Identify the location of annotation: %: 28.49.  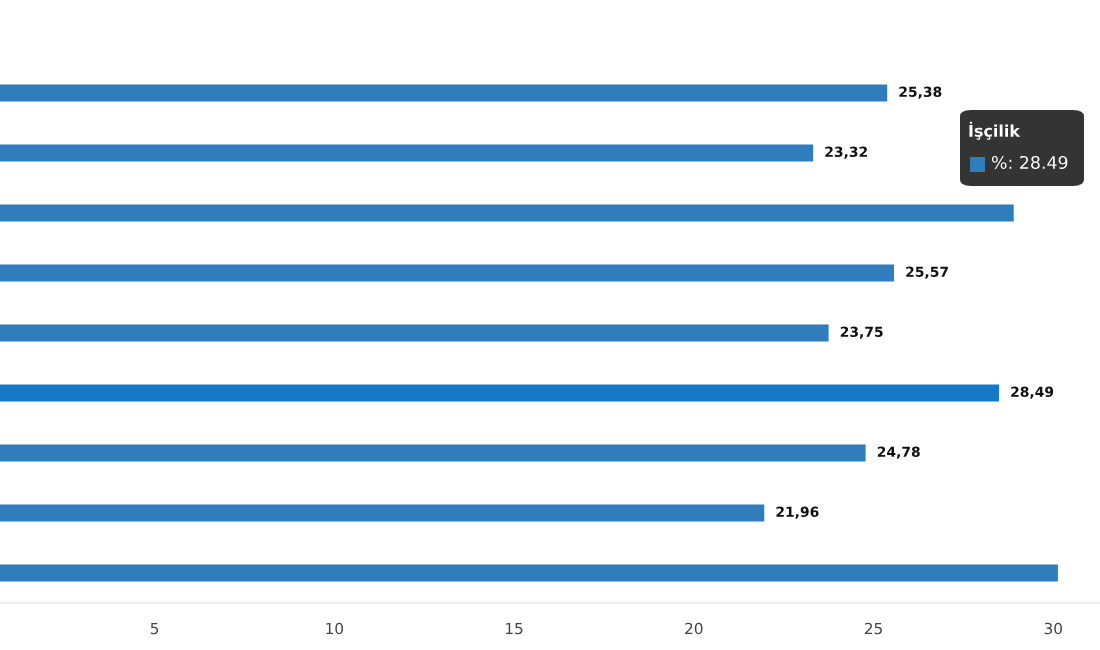
(1029, 162).